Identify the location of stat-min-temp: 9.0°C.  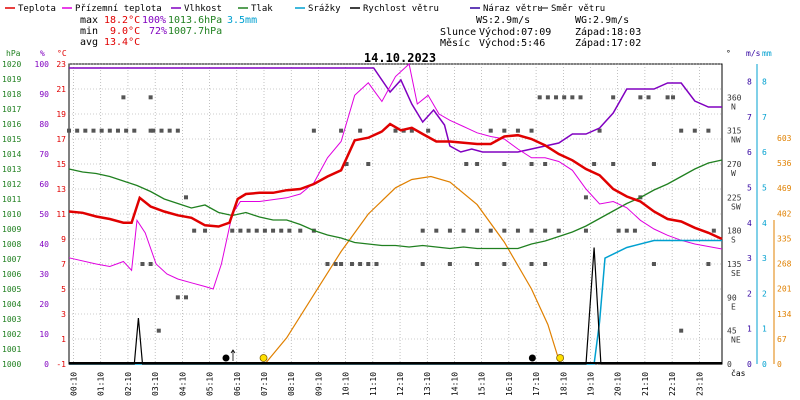
(125, 31).